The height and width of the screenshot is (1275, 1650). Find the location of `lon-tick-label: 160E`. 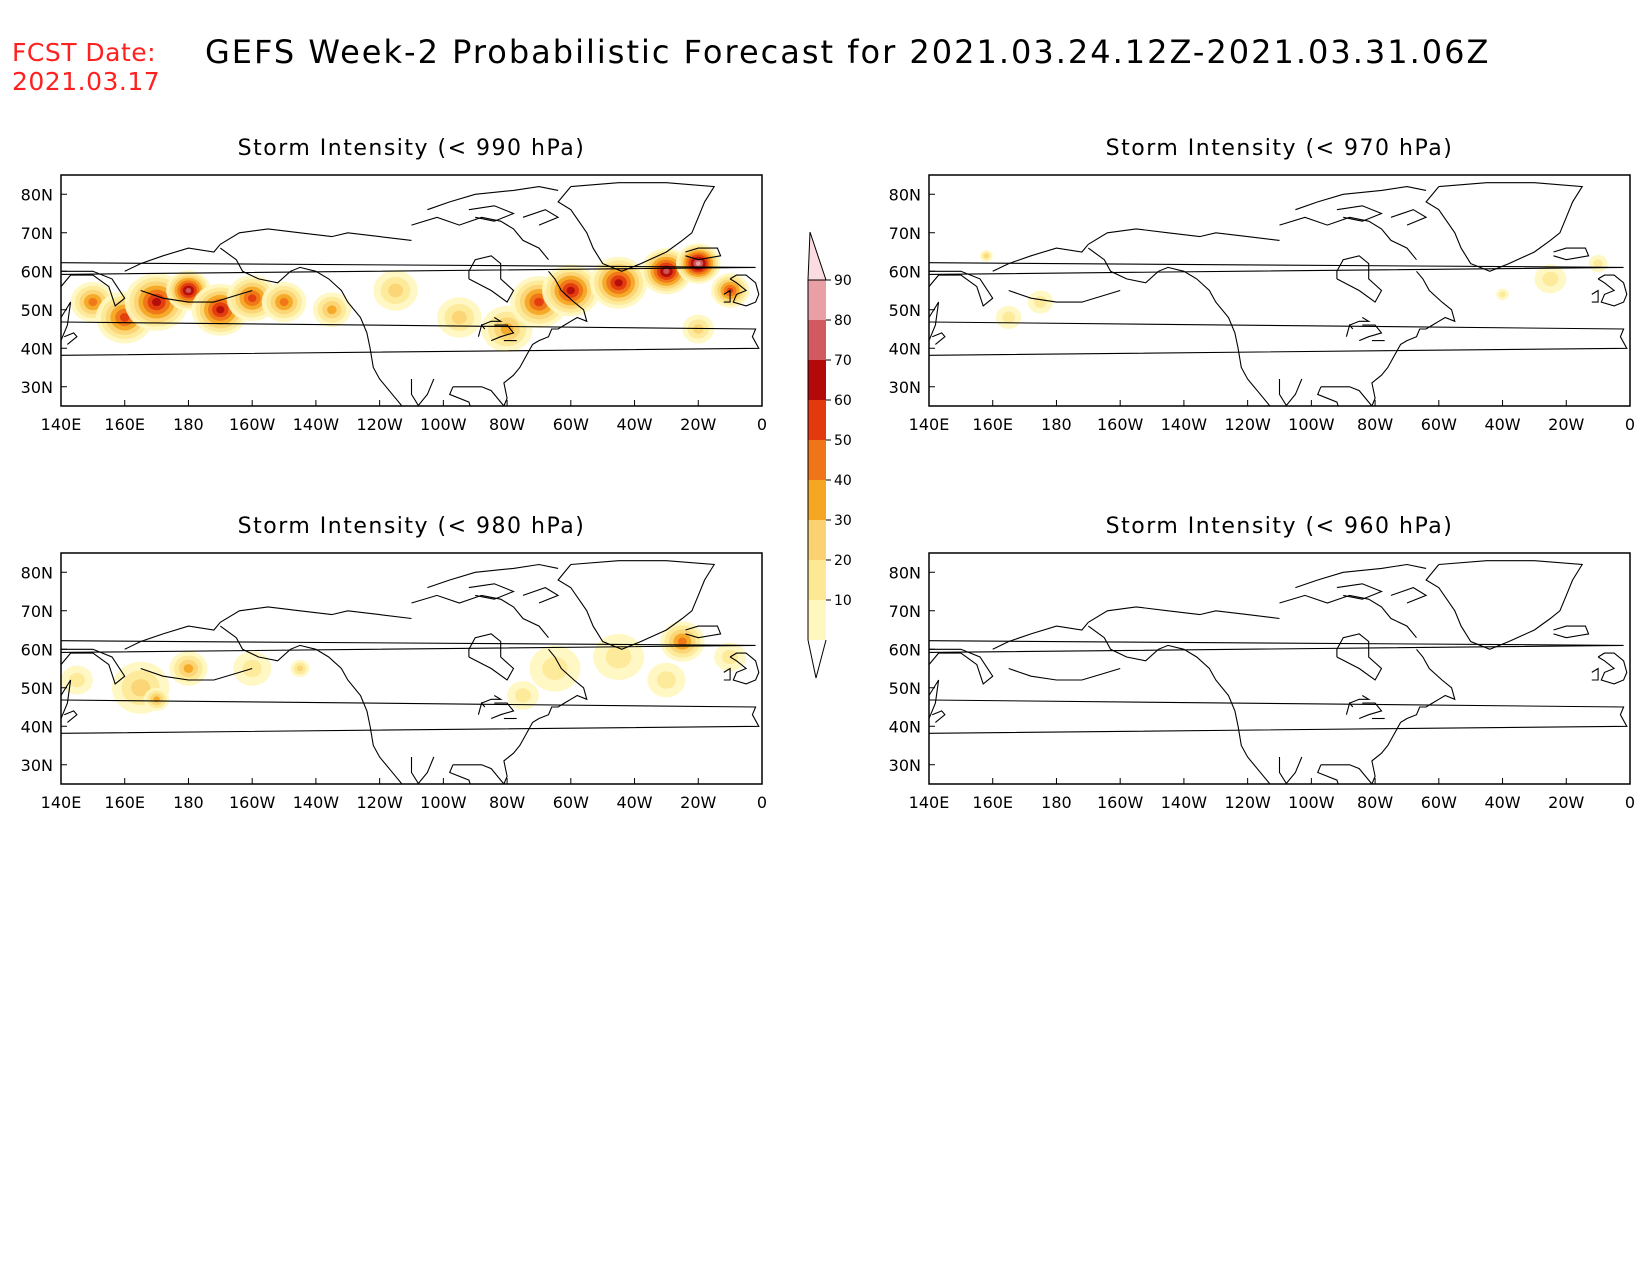

lon-tick-label: 160E is located at coordinates (124, 424).